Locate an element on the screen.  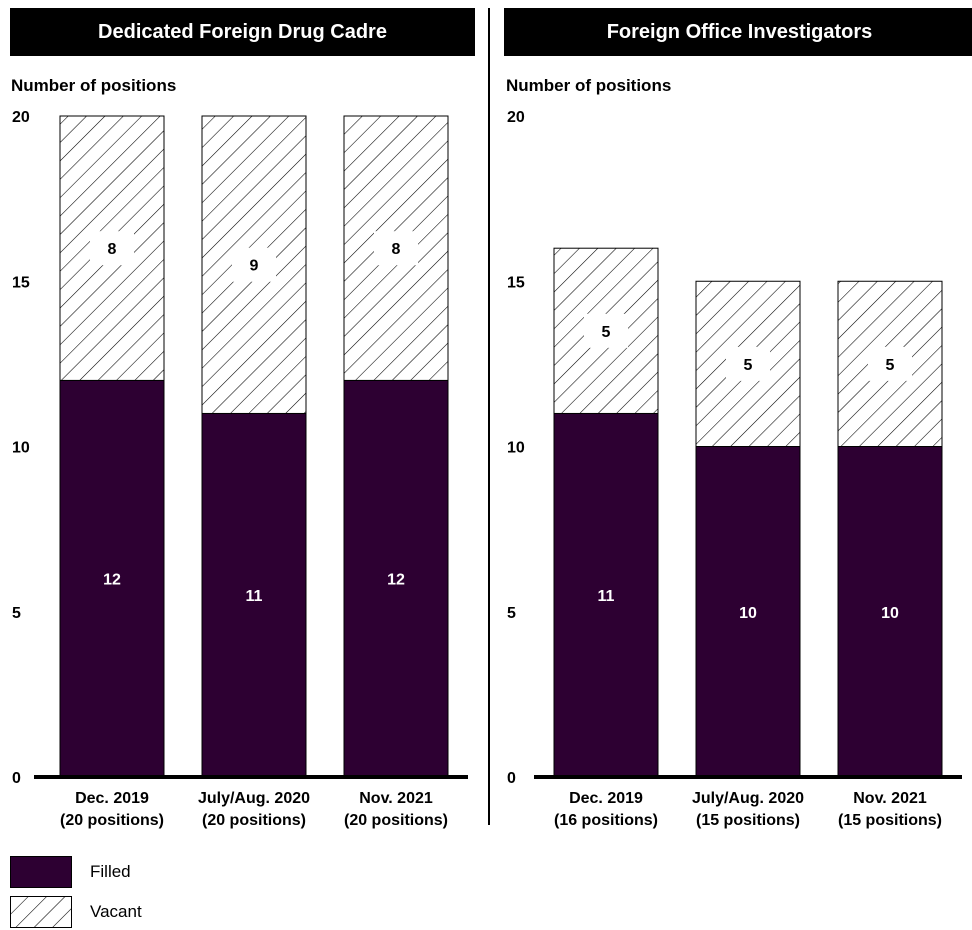
y-axis-label-right: Number of positions is located at coordinates (589, 85).